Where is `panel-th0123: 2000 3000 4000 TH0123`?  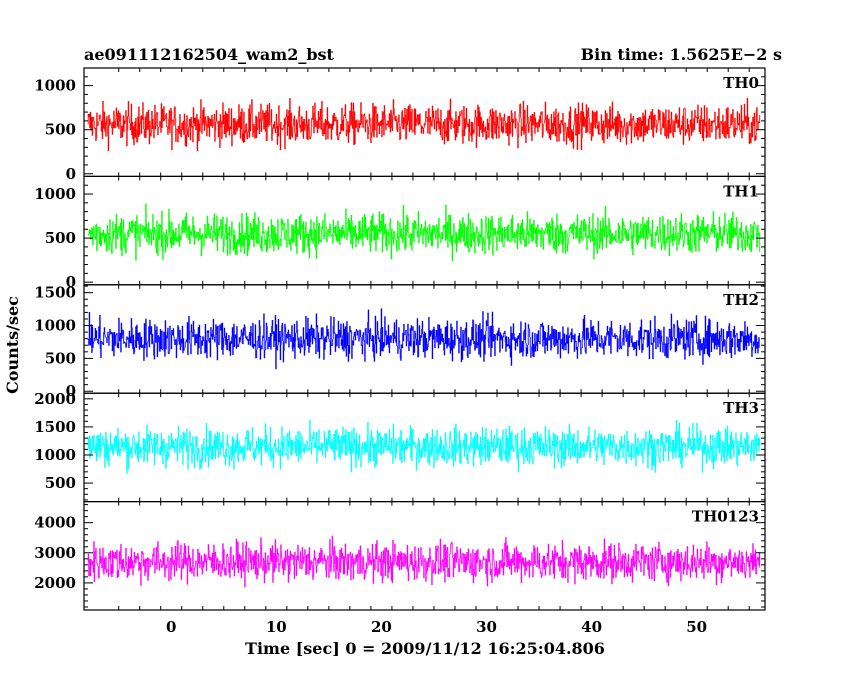
panel-th0123: 2000 3000 4000 TH0123 is located at coordinates (400, 556).